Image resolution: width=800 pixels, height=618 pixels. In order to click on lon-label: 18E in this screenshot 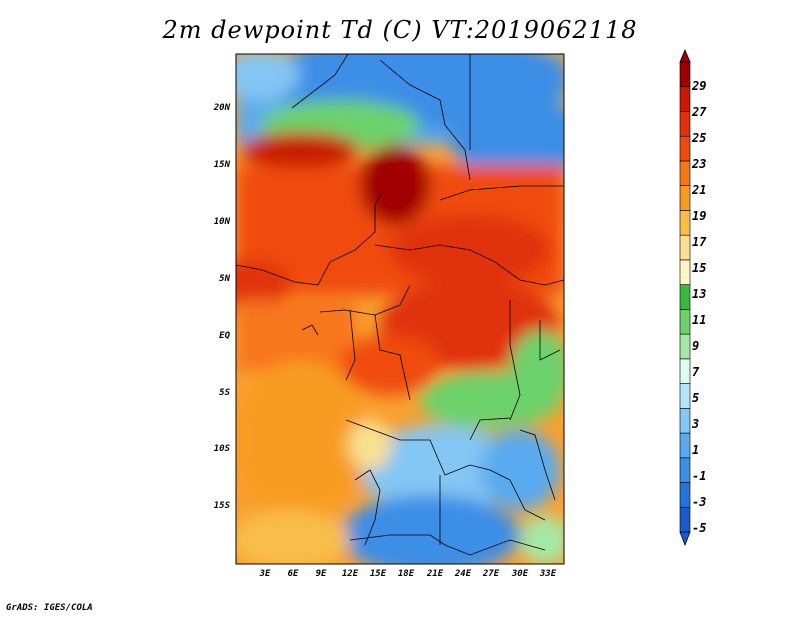, I will do `click(406, 574)`.